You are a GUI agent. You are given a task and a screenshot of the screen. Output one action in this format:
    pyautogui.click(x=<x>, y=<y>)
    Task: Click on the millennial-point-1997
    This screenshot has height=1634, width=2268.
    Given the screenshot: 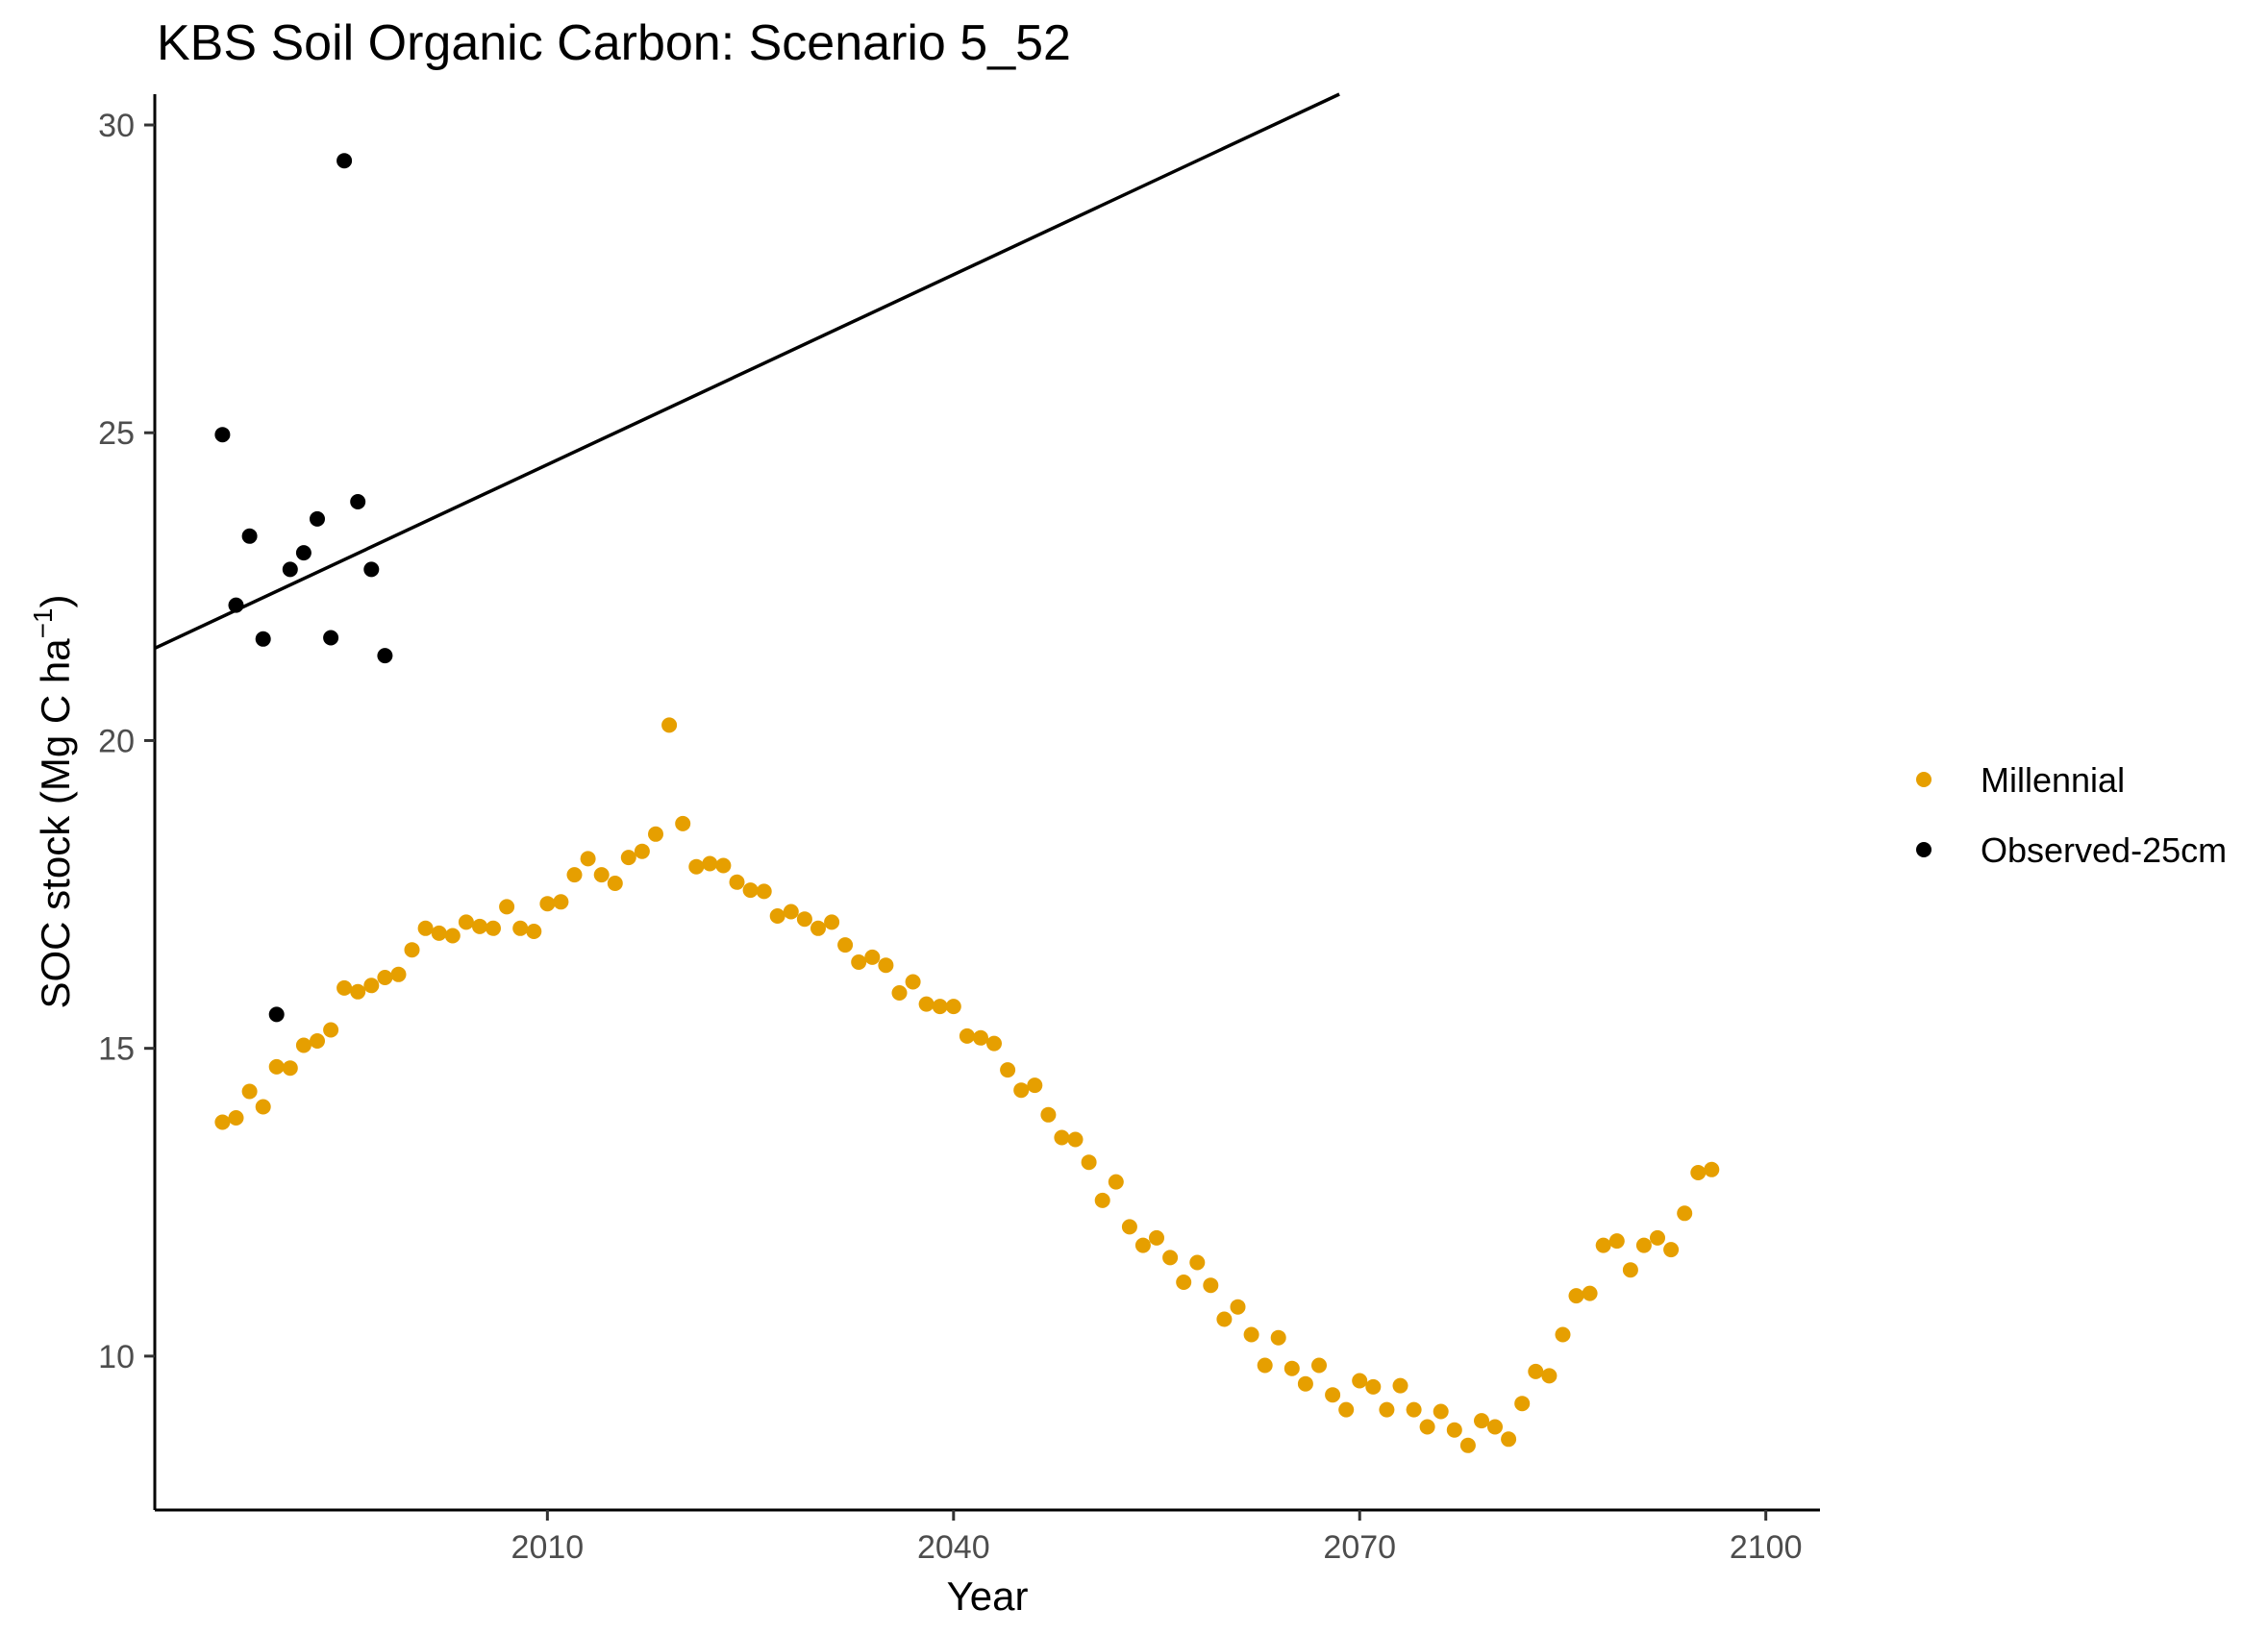 What is the action you would take?
    pyautogui.click(x=371, y=986)
    